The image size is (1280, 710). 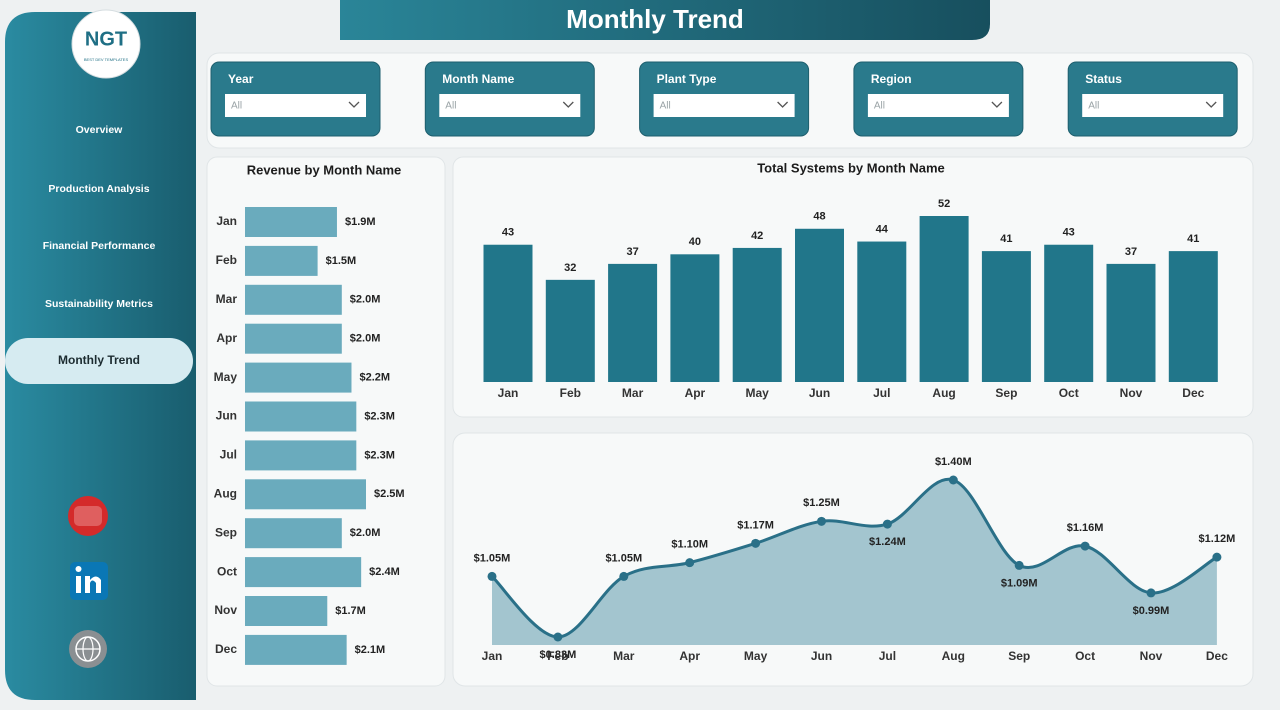 What do you see at coordinates (558, 655) in the screenshot?
I see `data-label: $0.83M` at bounding box center [558, 655].